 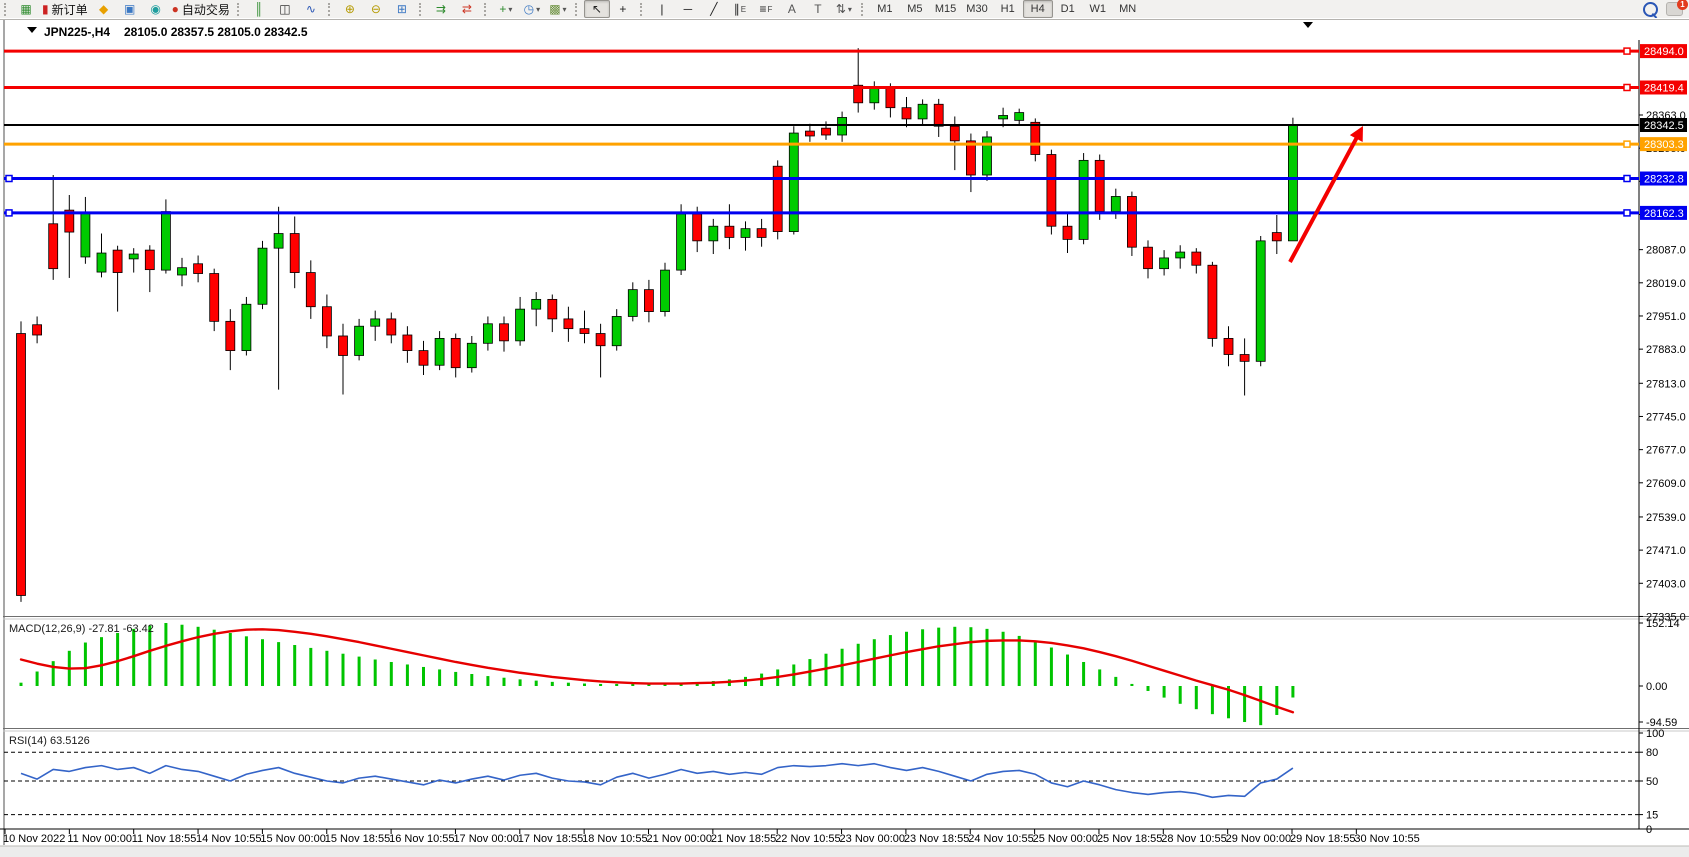 I want to click on indicators-button: + ▾, so click(x=506, y=9).